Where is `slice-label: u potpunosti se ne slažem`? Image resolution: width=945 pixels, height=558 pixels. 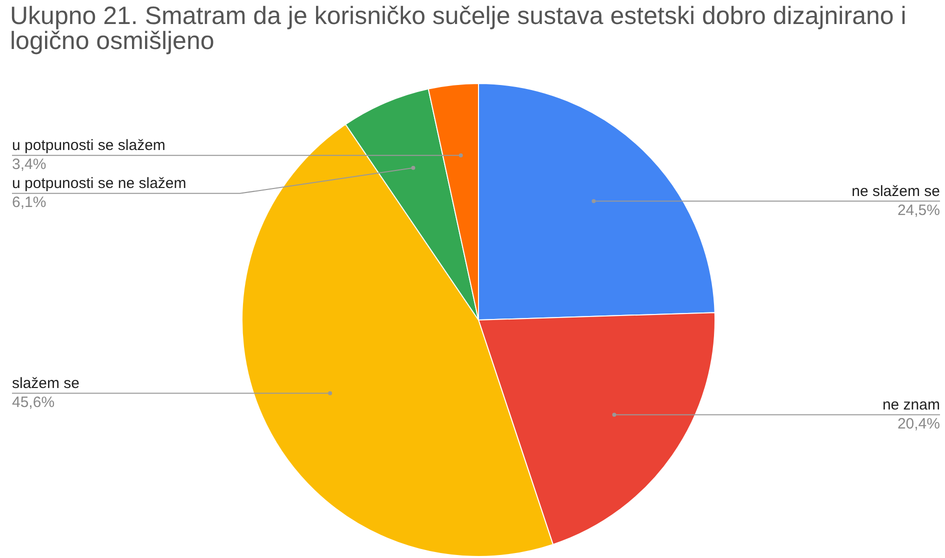
slice-label: u potpunosti se ne slažem is located at coordinates (99, 183).